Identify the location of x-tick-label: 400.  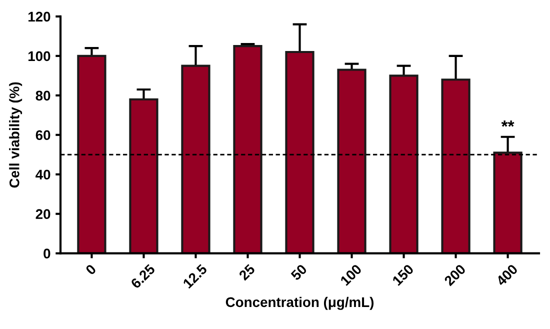
(506, 275).